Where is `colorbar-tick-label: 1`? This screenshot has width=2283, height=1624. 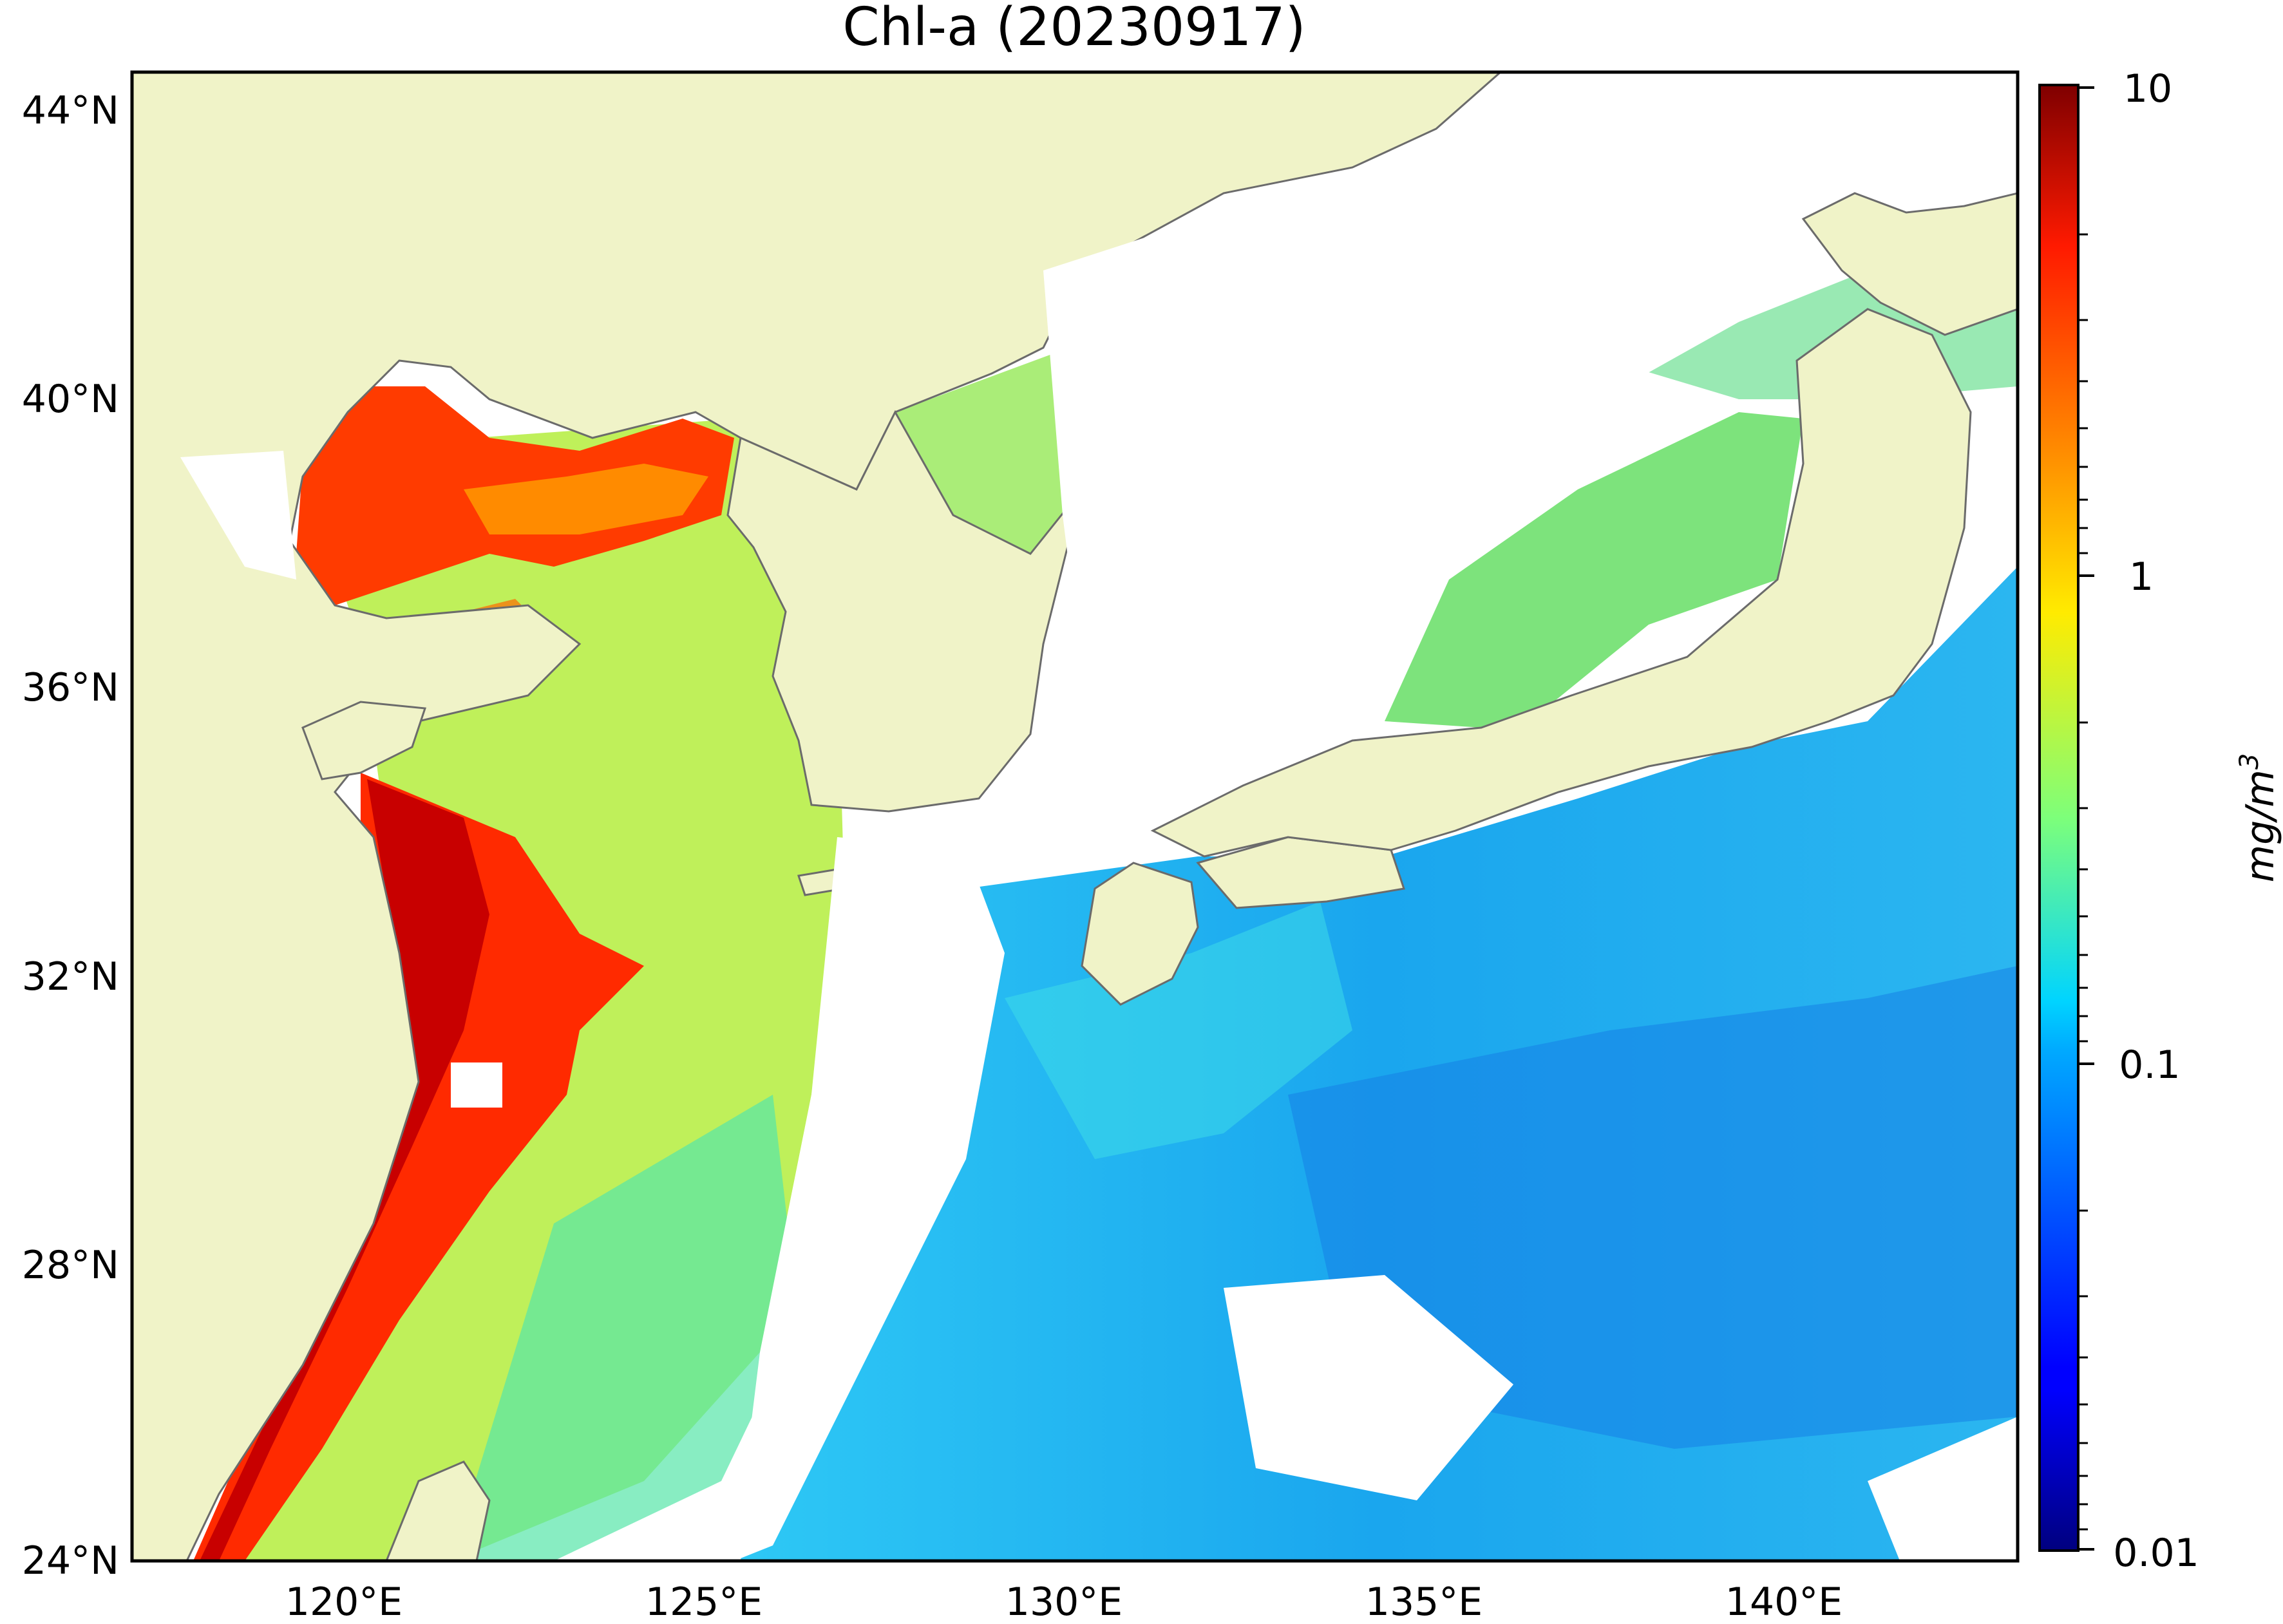
colorbar-tick-label: 1 is located at coordinates (2141, 577).